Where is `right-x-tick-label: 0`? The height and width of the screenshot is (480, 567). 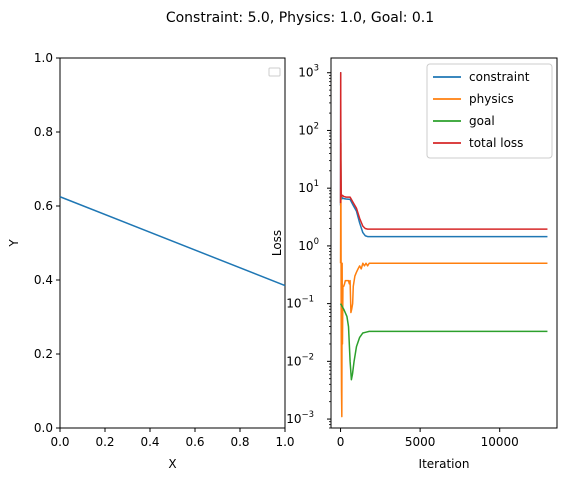 right-x-tick-label: 0 is located at coordinates (341, 442).